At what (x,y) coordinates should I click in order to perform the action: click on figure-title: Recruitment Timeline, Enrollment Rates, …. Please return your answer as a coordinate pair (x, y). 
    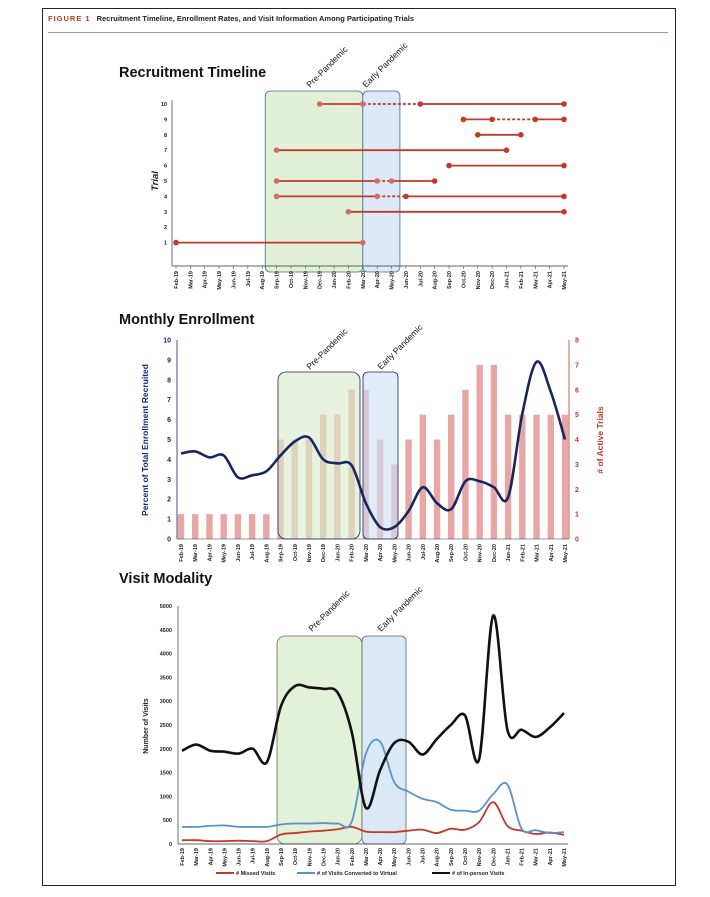
    Looking at the image, I should click on (255, 18).